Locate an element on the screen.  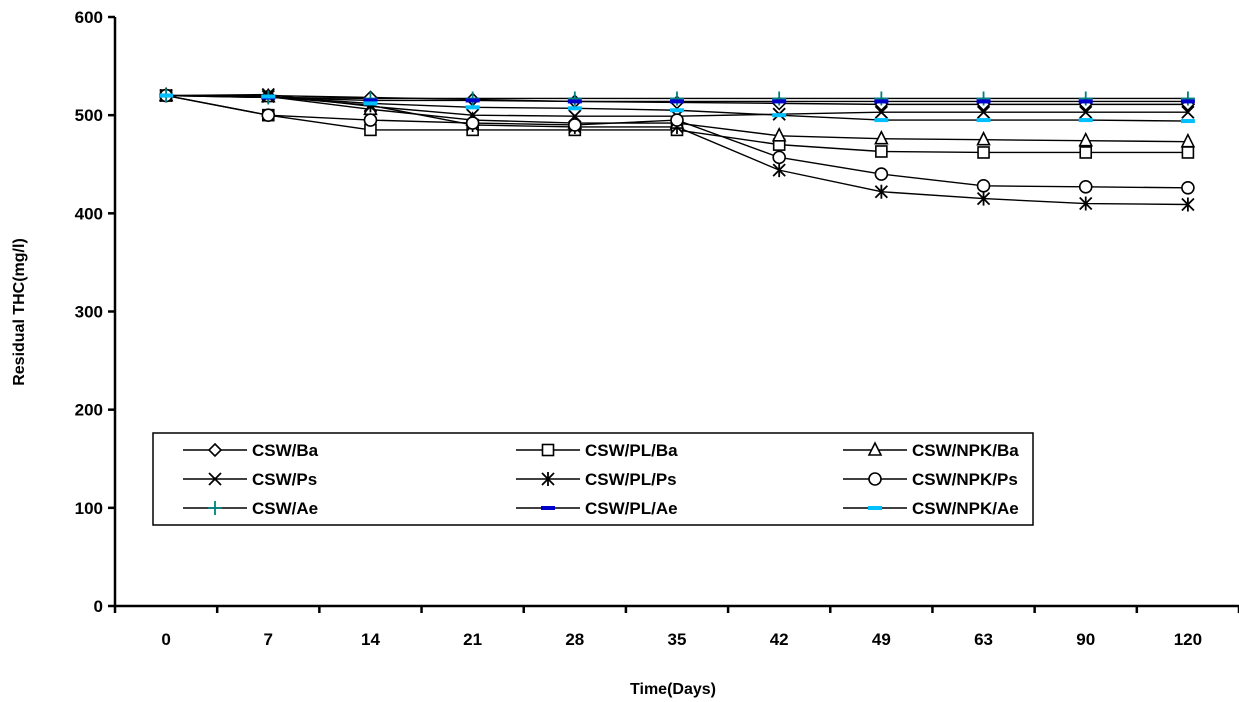
legend-item: CSW/NPK/Ba is located at coordinates (931, 450).